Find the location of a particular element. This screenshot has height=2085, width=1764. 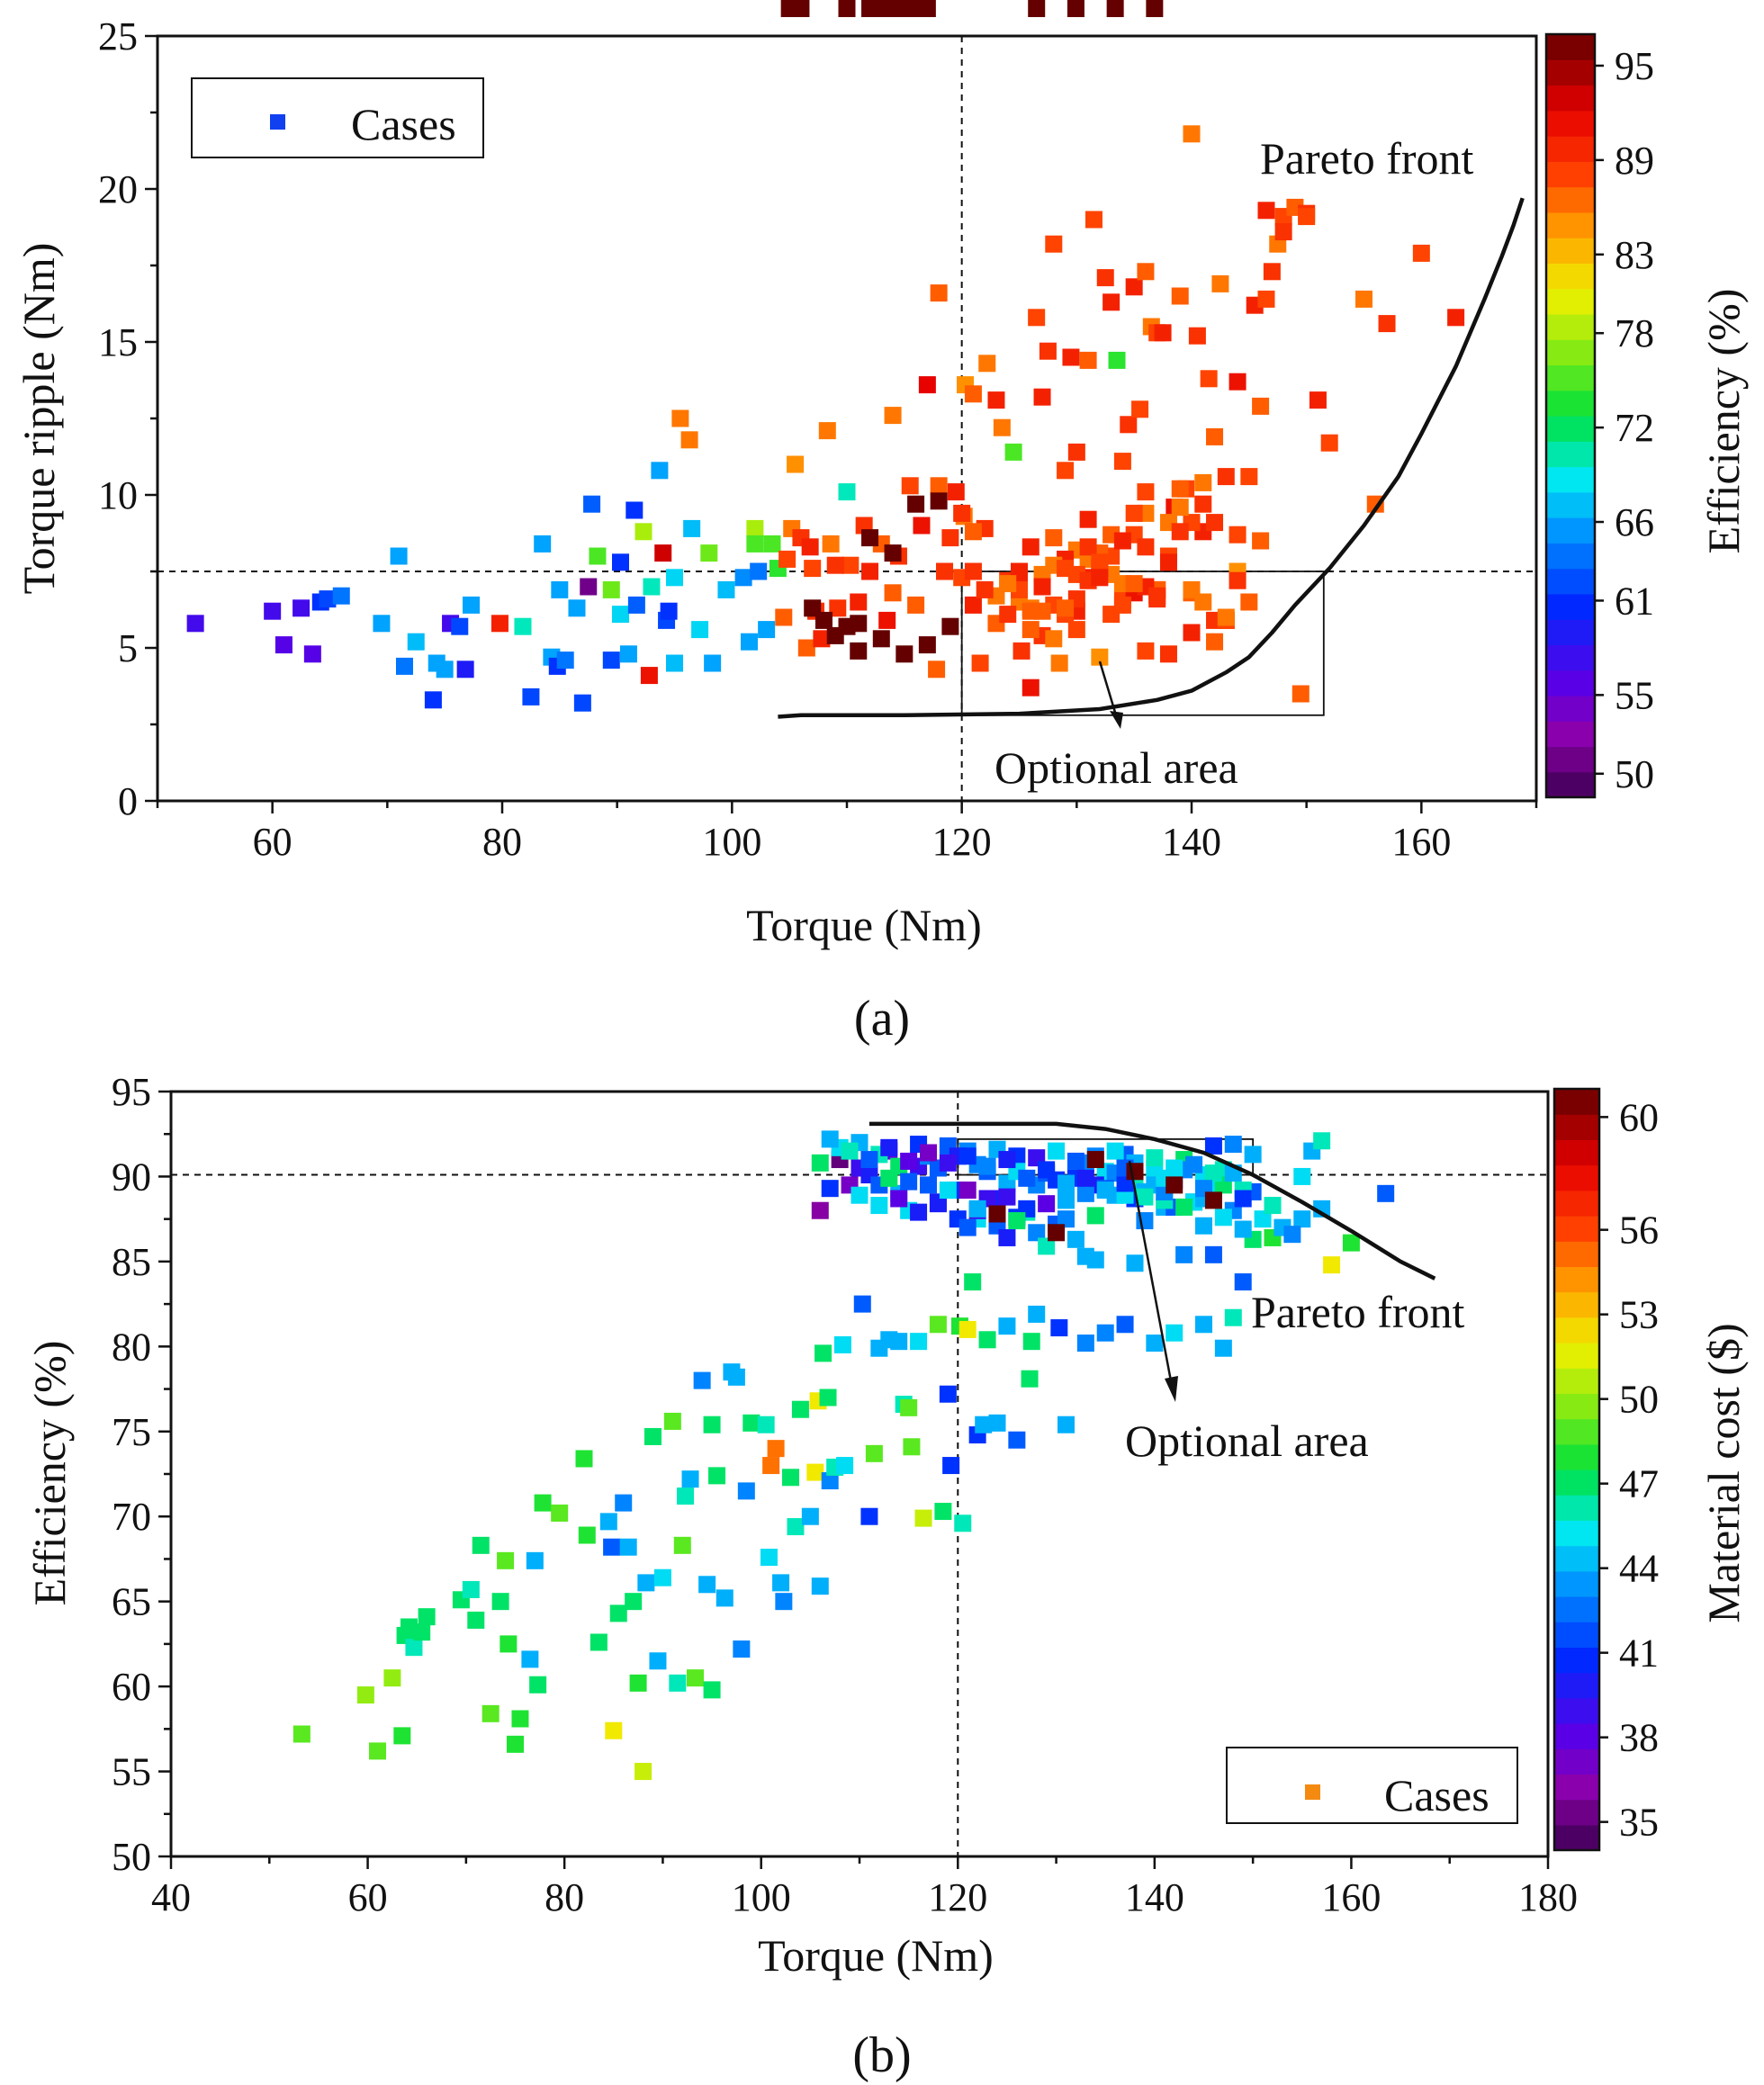

panel-b-colorbar-tick-label: 50 is located at coordinates (1639, 1400).